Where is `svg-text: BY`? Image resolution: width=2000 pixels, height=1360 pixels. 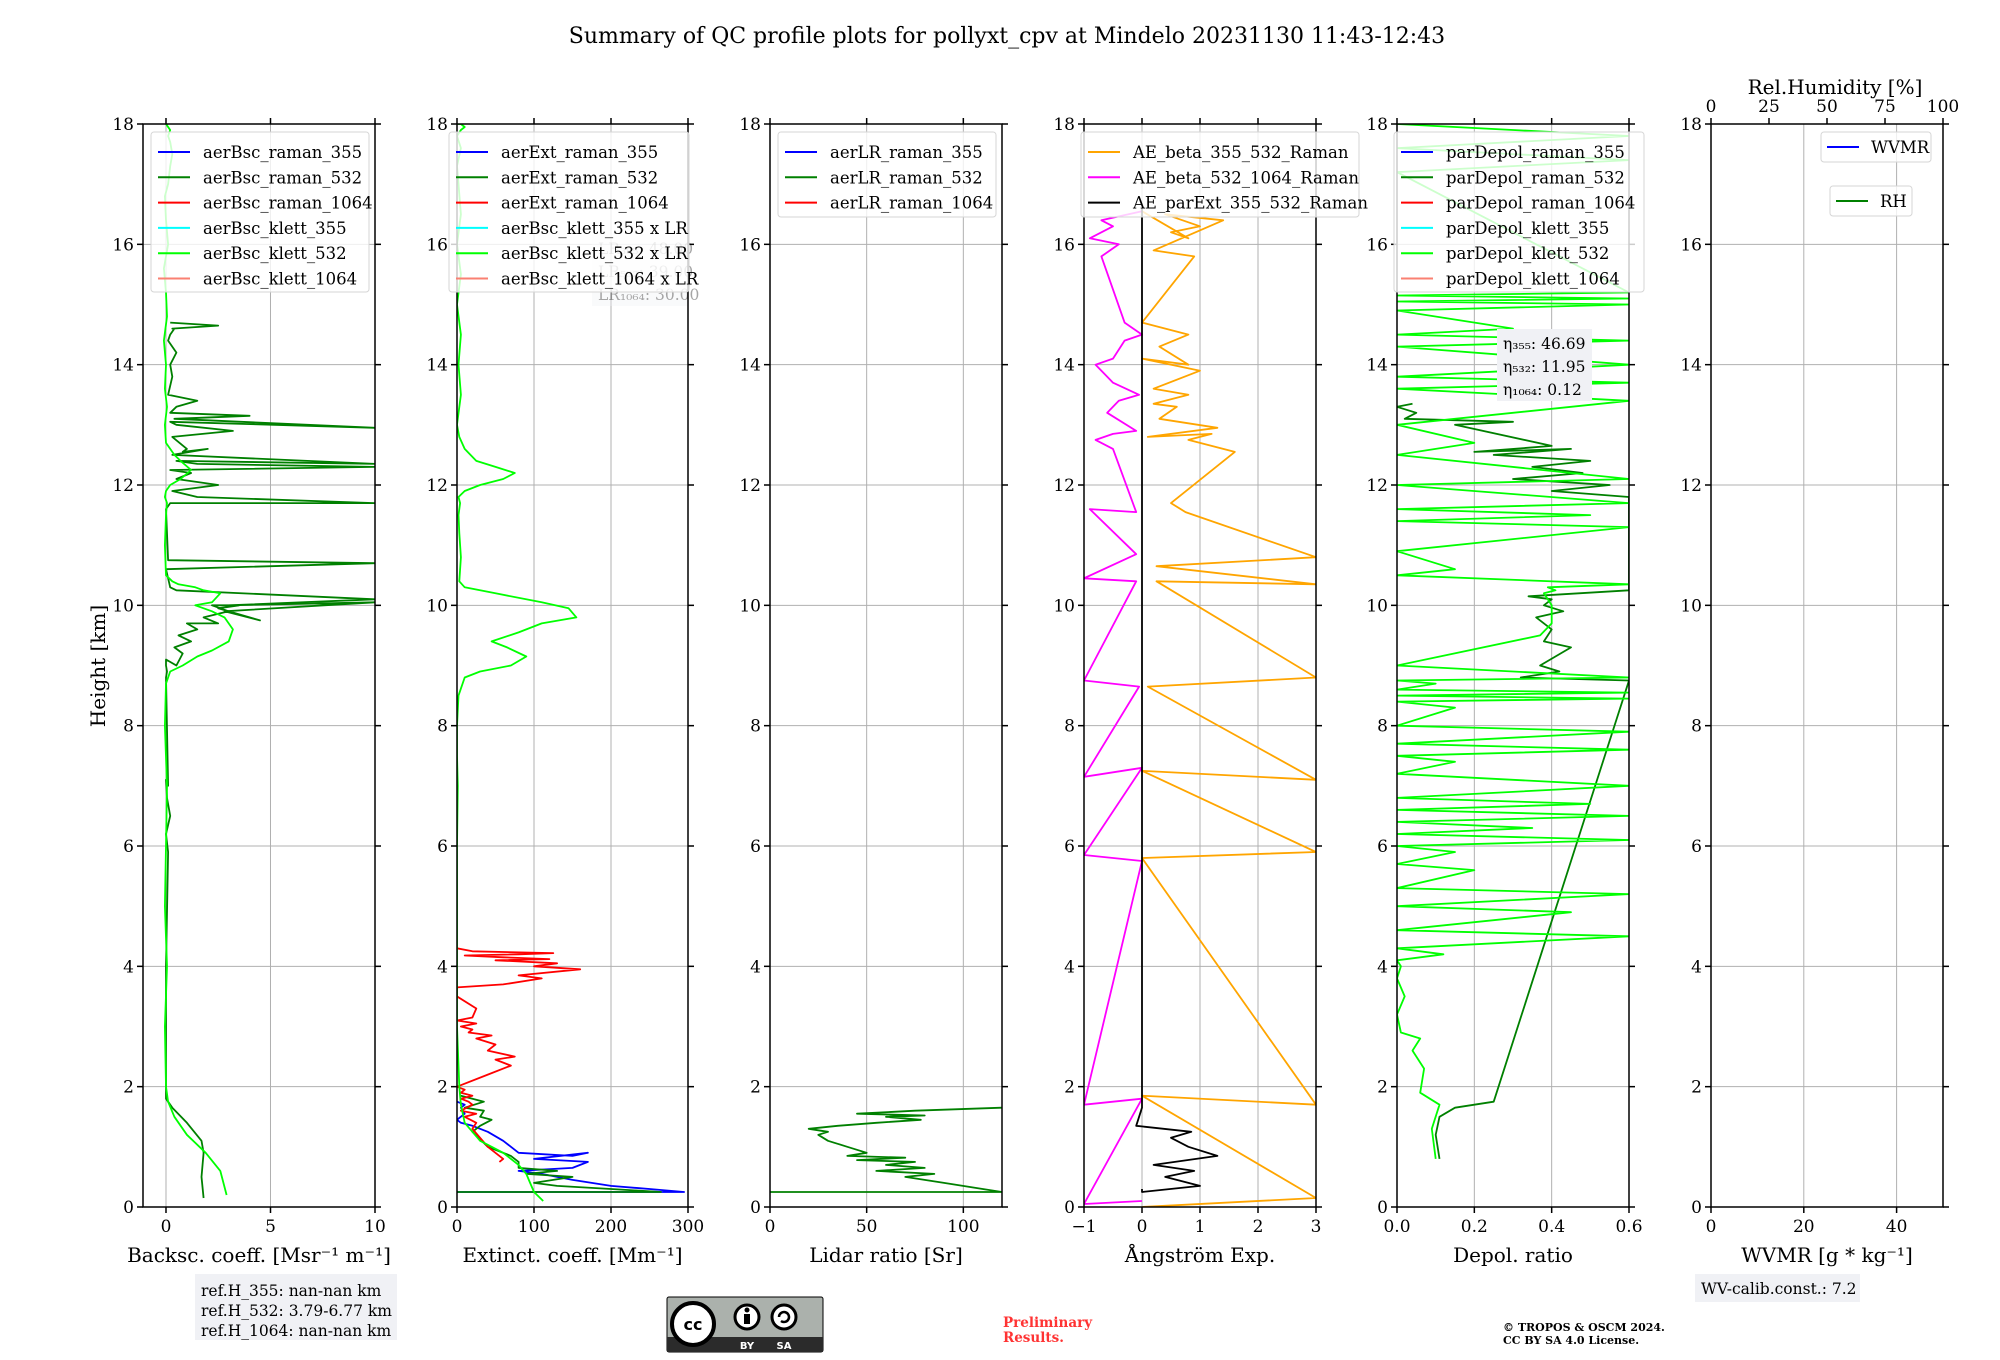
svg-text: BY is located at coordinates (747, 1346).